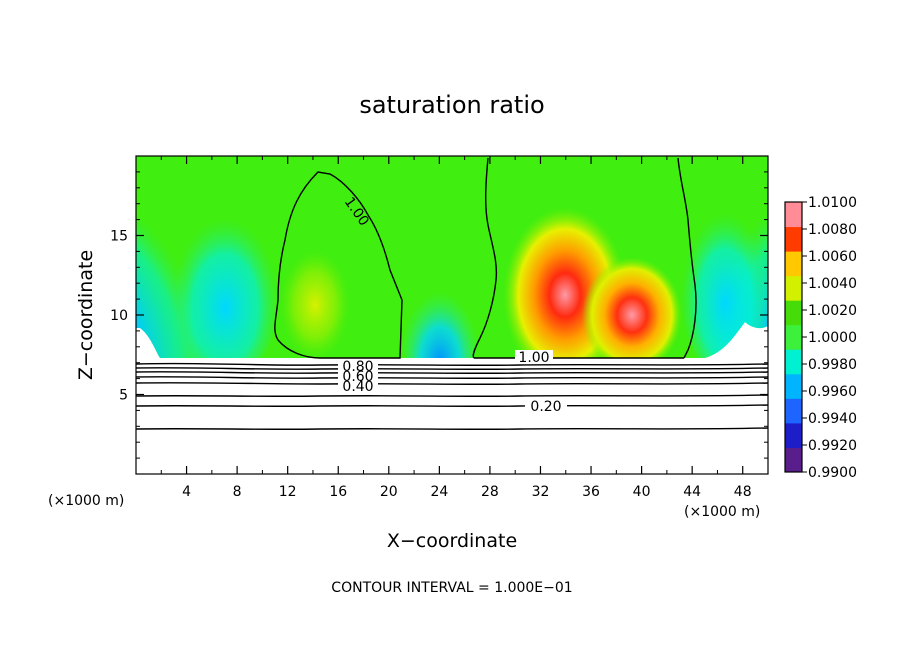 The width and height of the screenshot is (904, 654). What do you see at coordinates (452, 368) in the screenshot?
I see `contour-0.70` at bounding box center [452, 368].